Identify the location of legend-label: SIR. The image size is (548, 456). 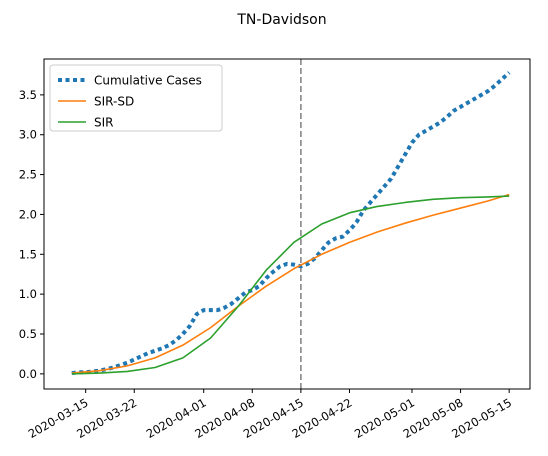
(104, 123).